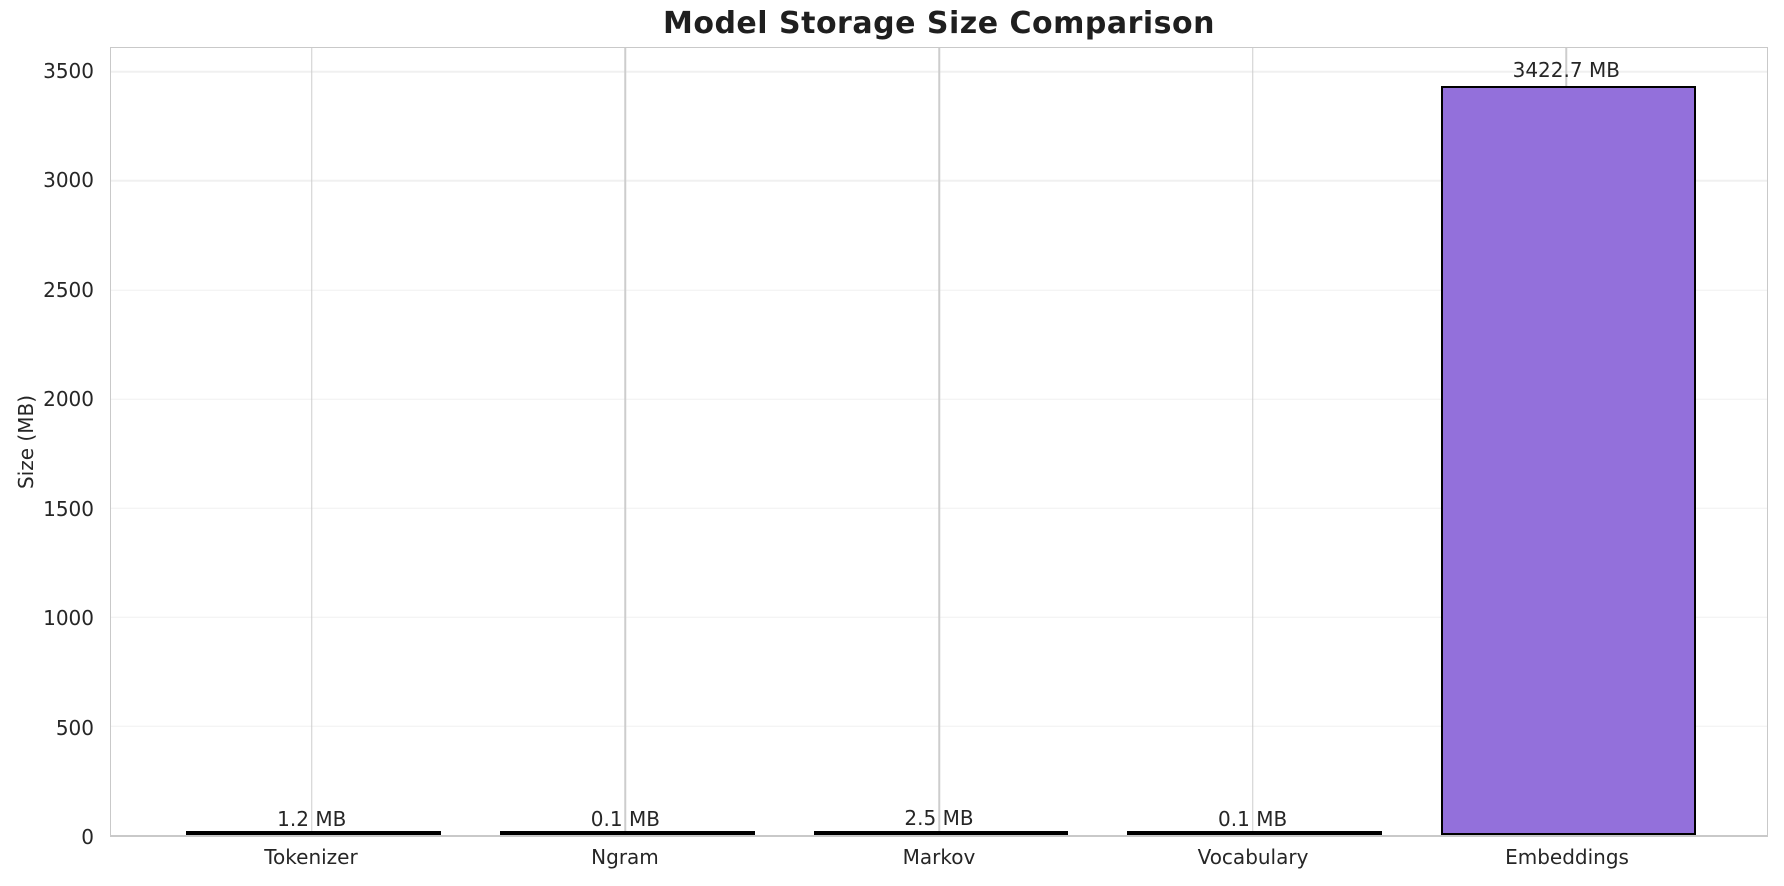  Describe the element at coordinates (939, 23) in the screenshot. I see `chart-title: Model Storage Size Comparison` at that location.